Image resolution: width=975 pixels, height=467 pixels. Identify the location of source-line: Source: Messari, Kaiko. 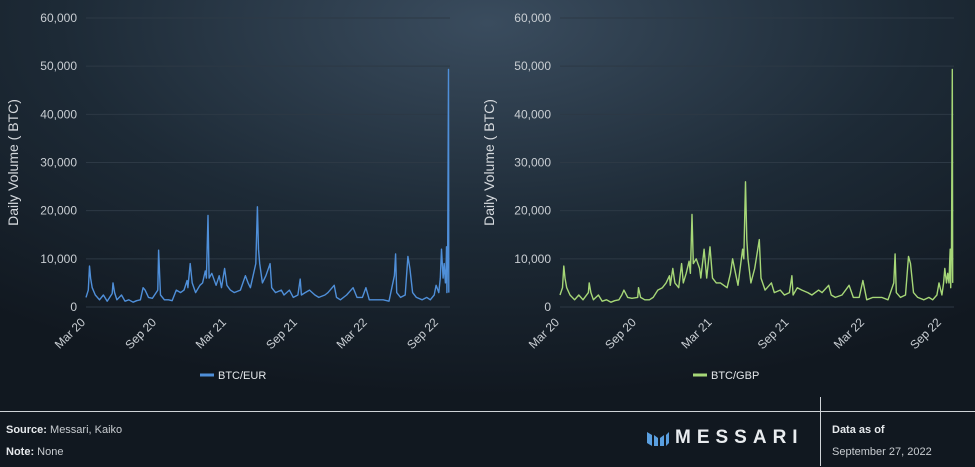
(64, 430).